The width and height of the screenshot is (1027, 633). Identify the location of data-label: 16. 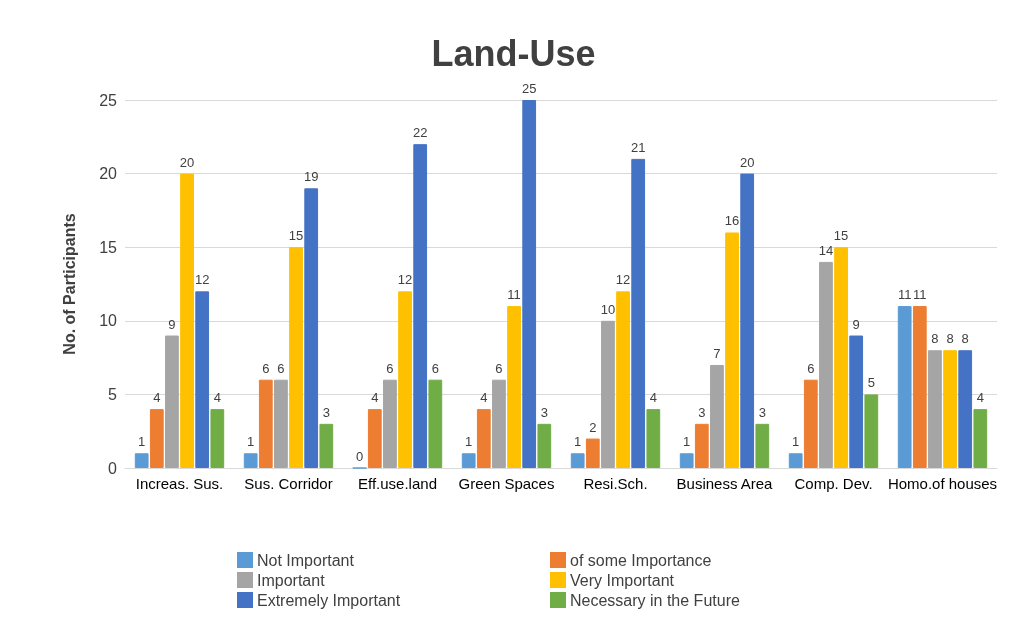
(732, 221).